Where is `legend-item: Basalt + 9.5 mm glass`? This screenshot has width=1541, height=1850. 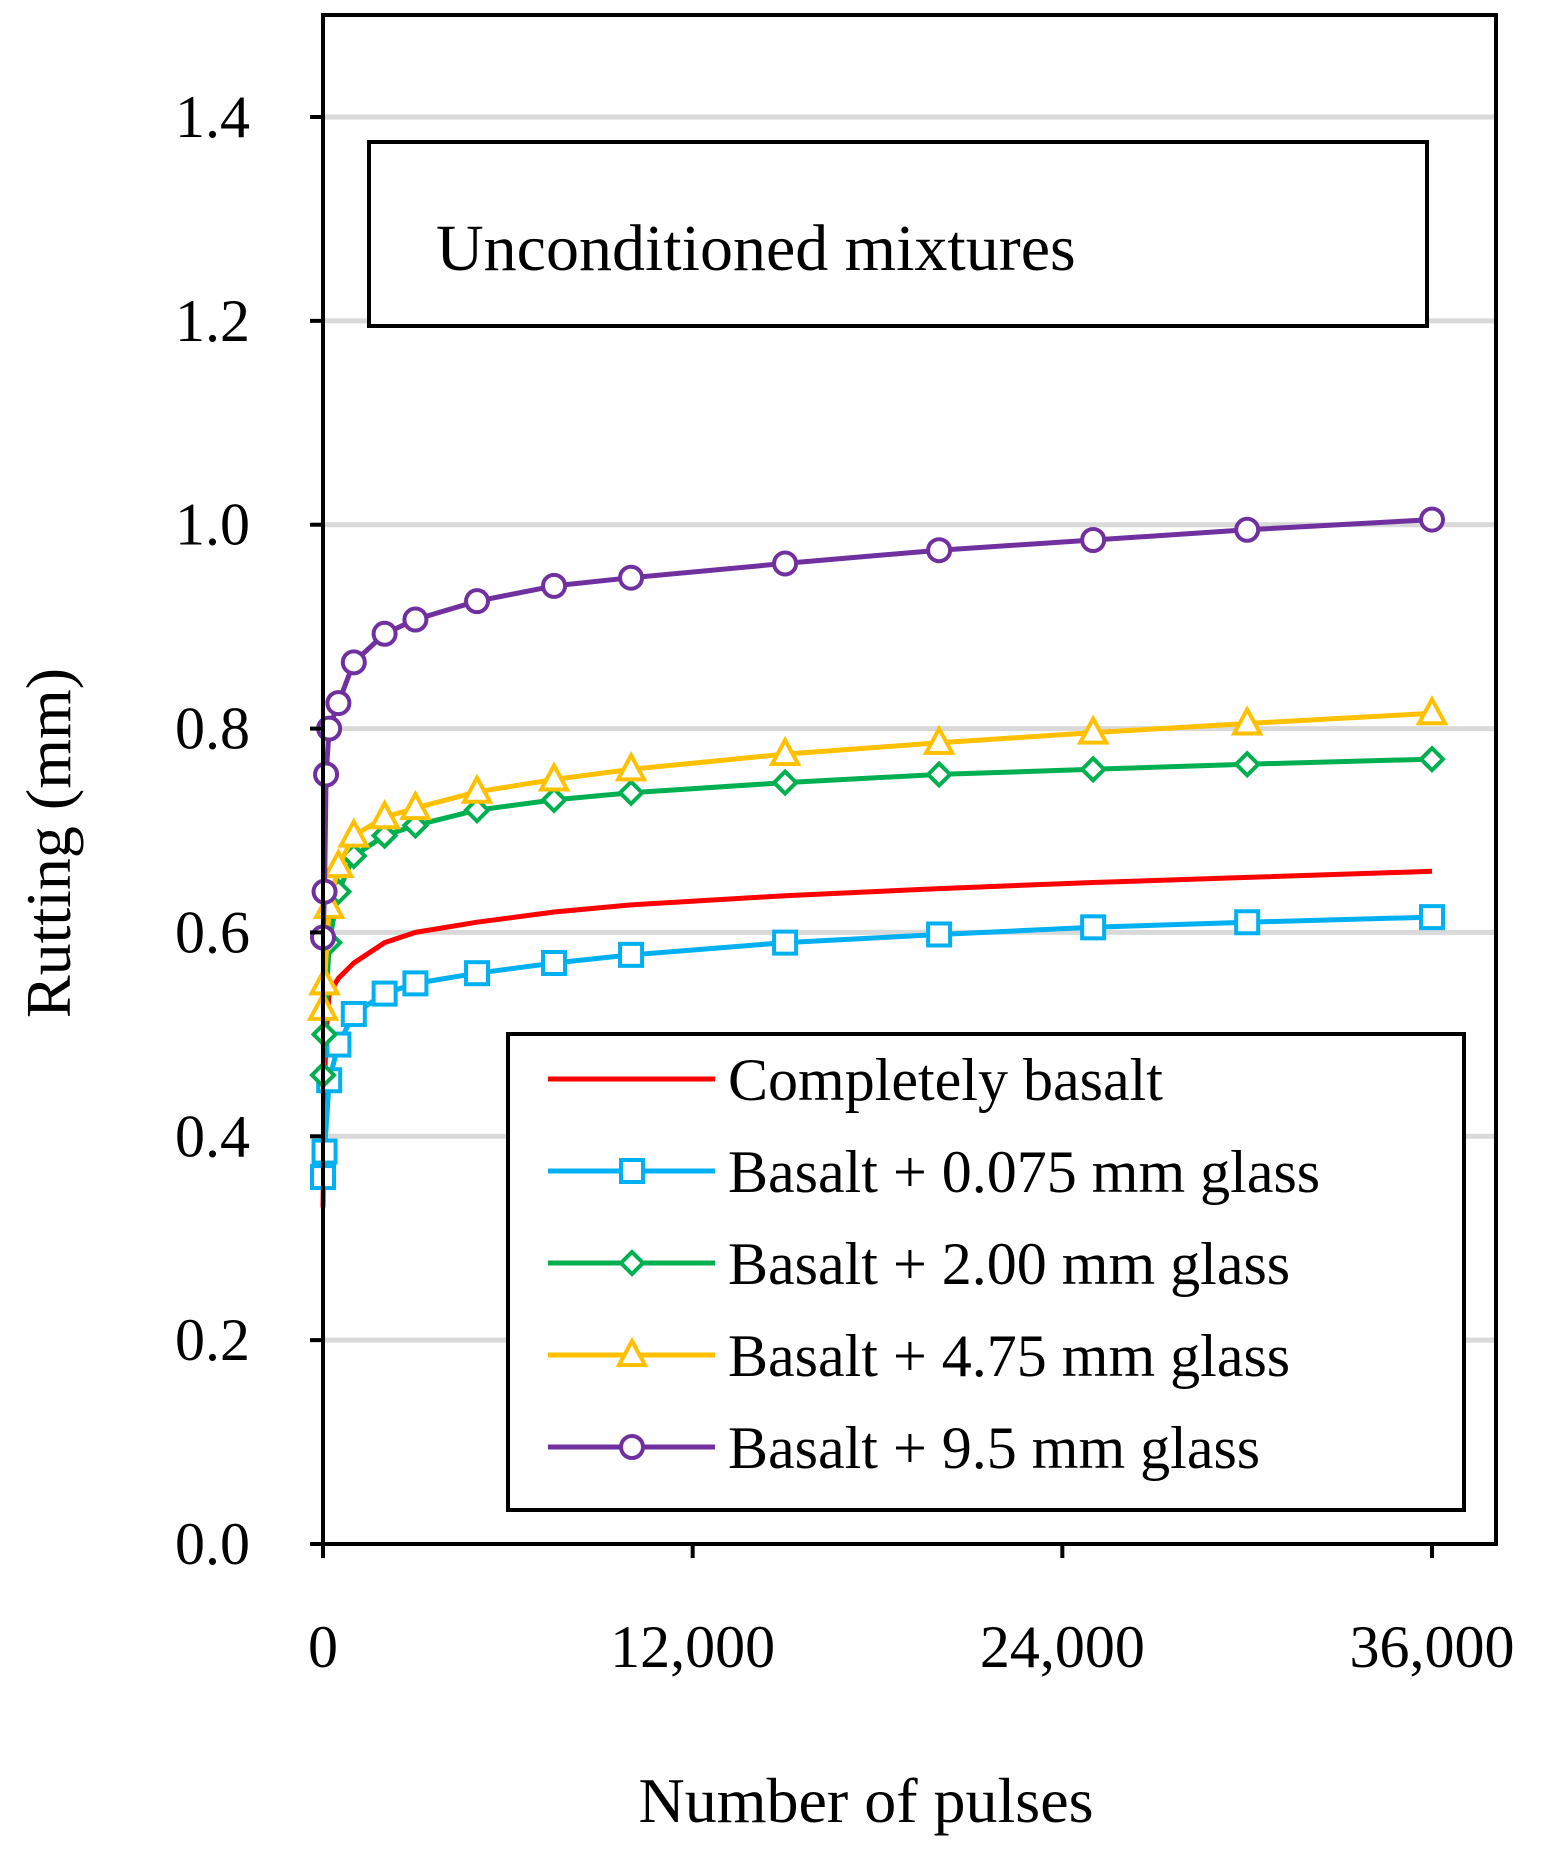
legend-item: Basalt + 9.5 mm glass is located at coordinates (904, 1448).